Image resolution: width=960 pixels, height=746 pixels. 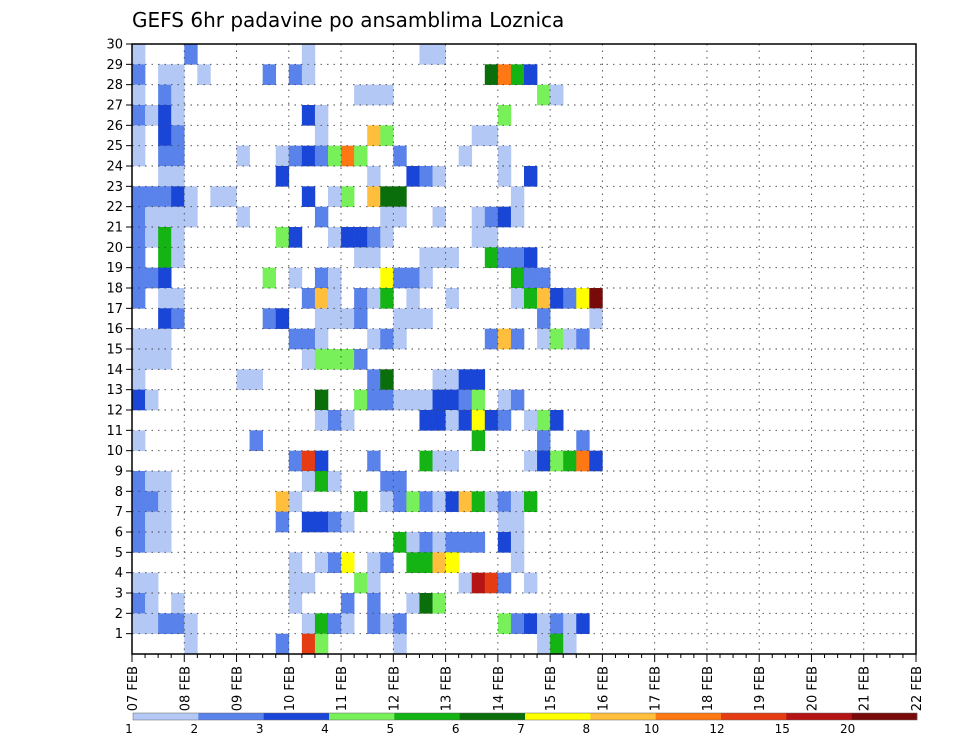 I want to click on y-tick-label: 15, so click(x=114, y=350).